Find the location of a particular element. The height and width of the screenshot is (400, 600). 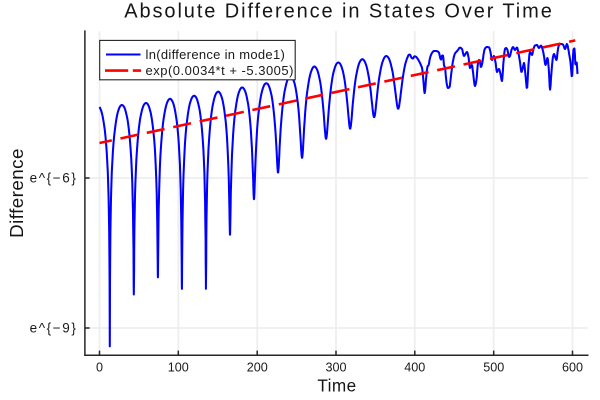

svg-text: 400 is located at coordinates (414, 367).